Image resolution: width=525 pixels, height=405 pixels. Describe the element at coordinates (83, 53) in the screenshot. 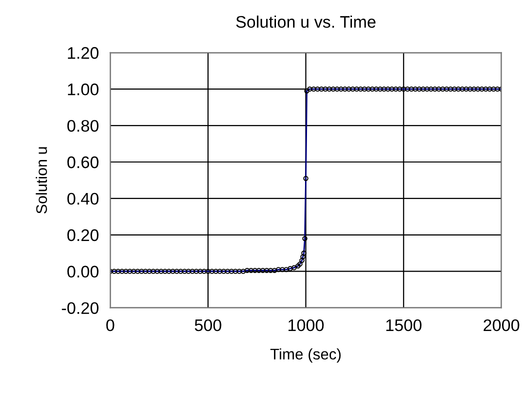

I see `y-tick-label: 1.20` at that location.